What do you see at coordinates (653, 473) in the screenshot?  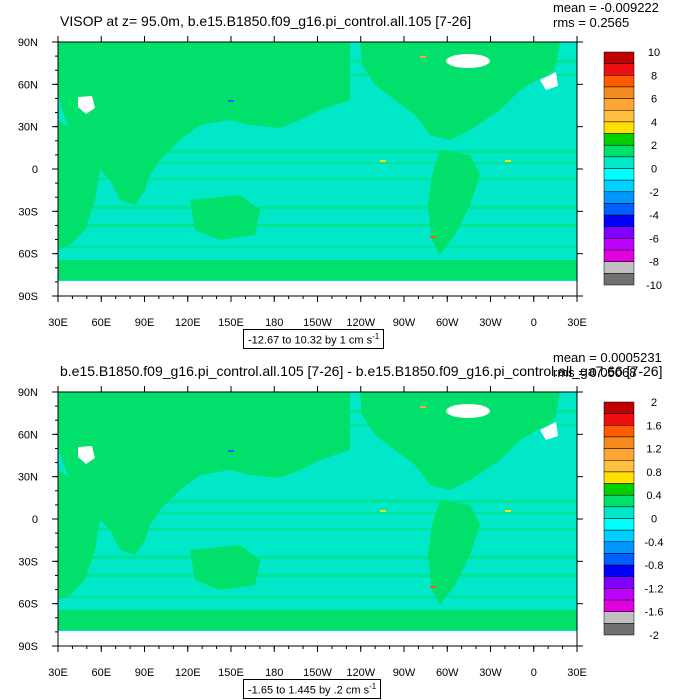 I see `colorbar-label: 0.8` at bounding box center [653, 473].